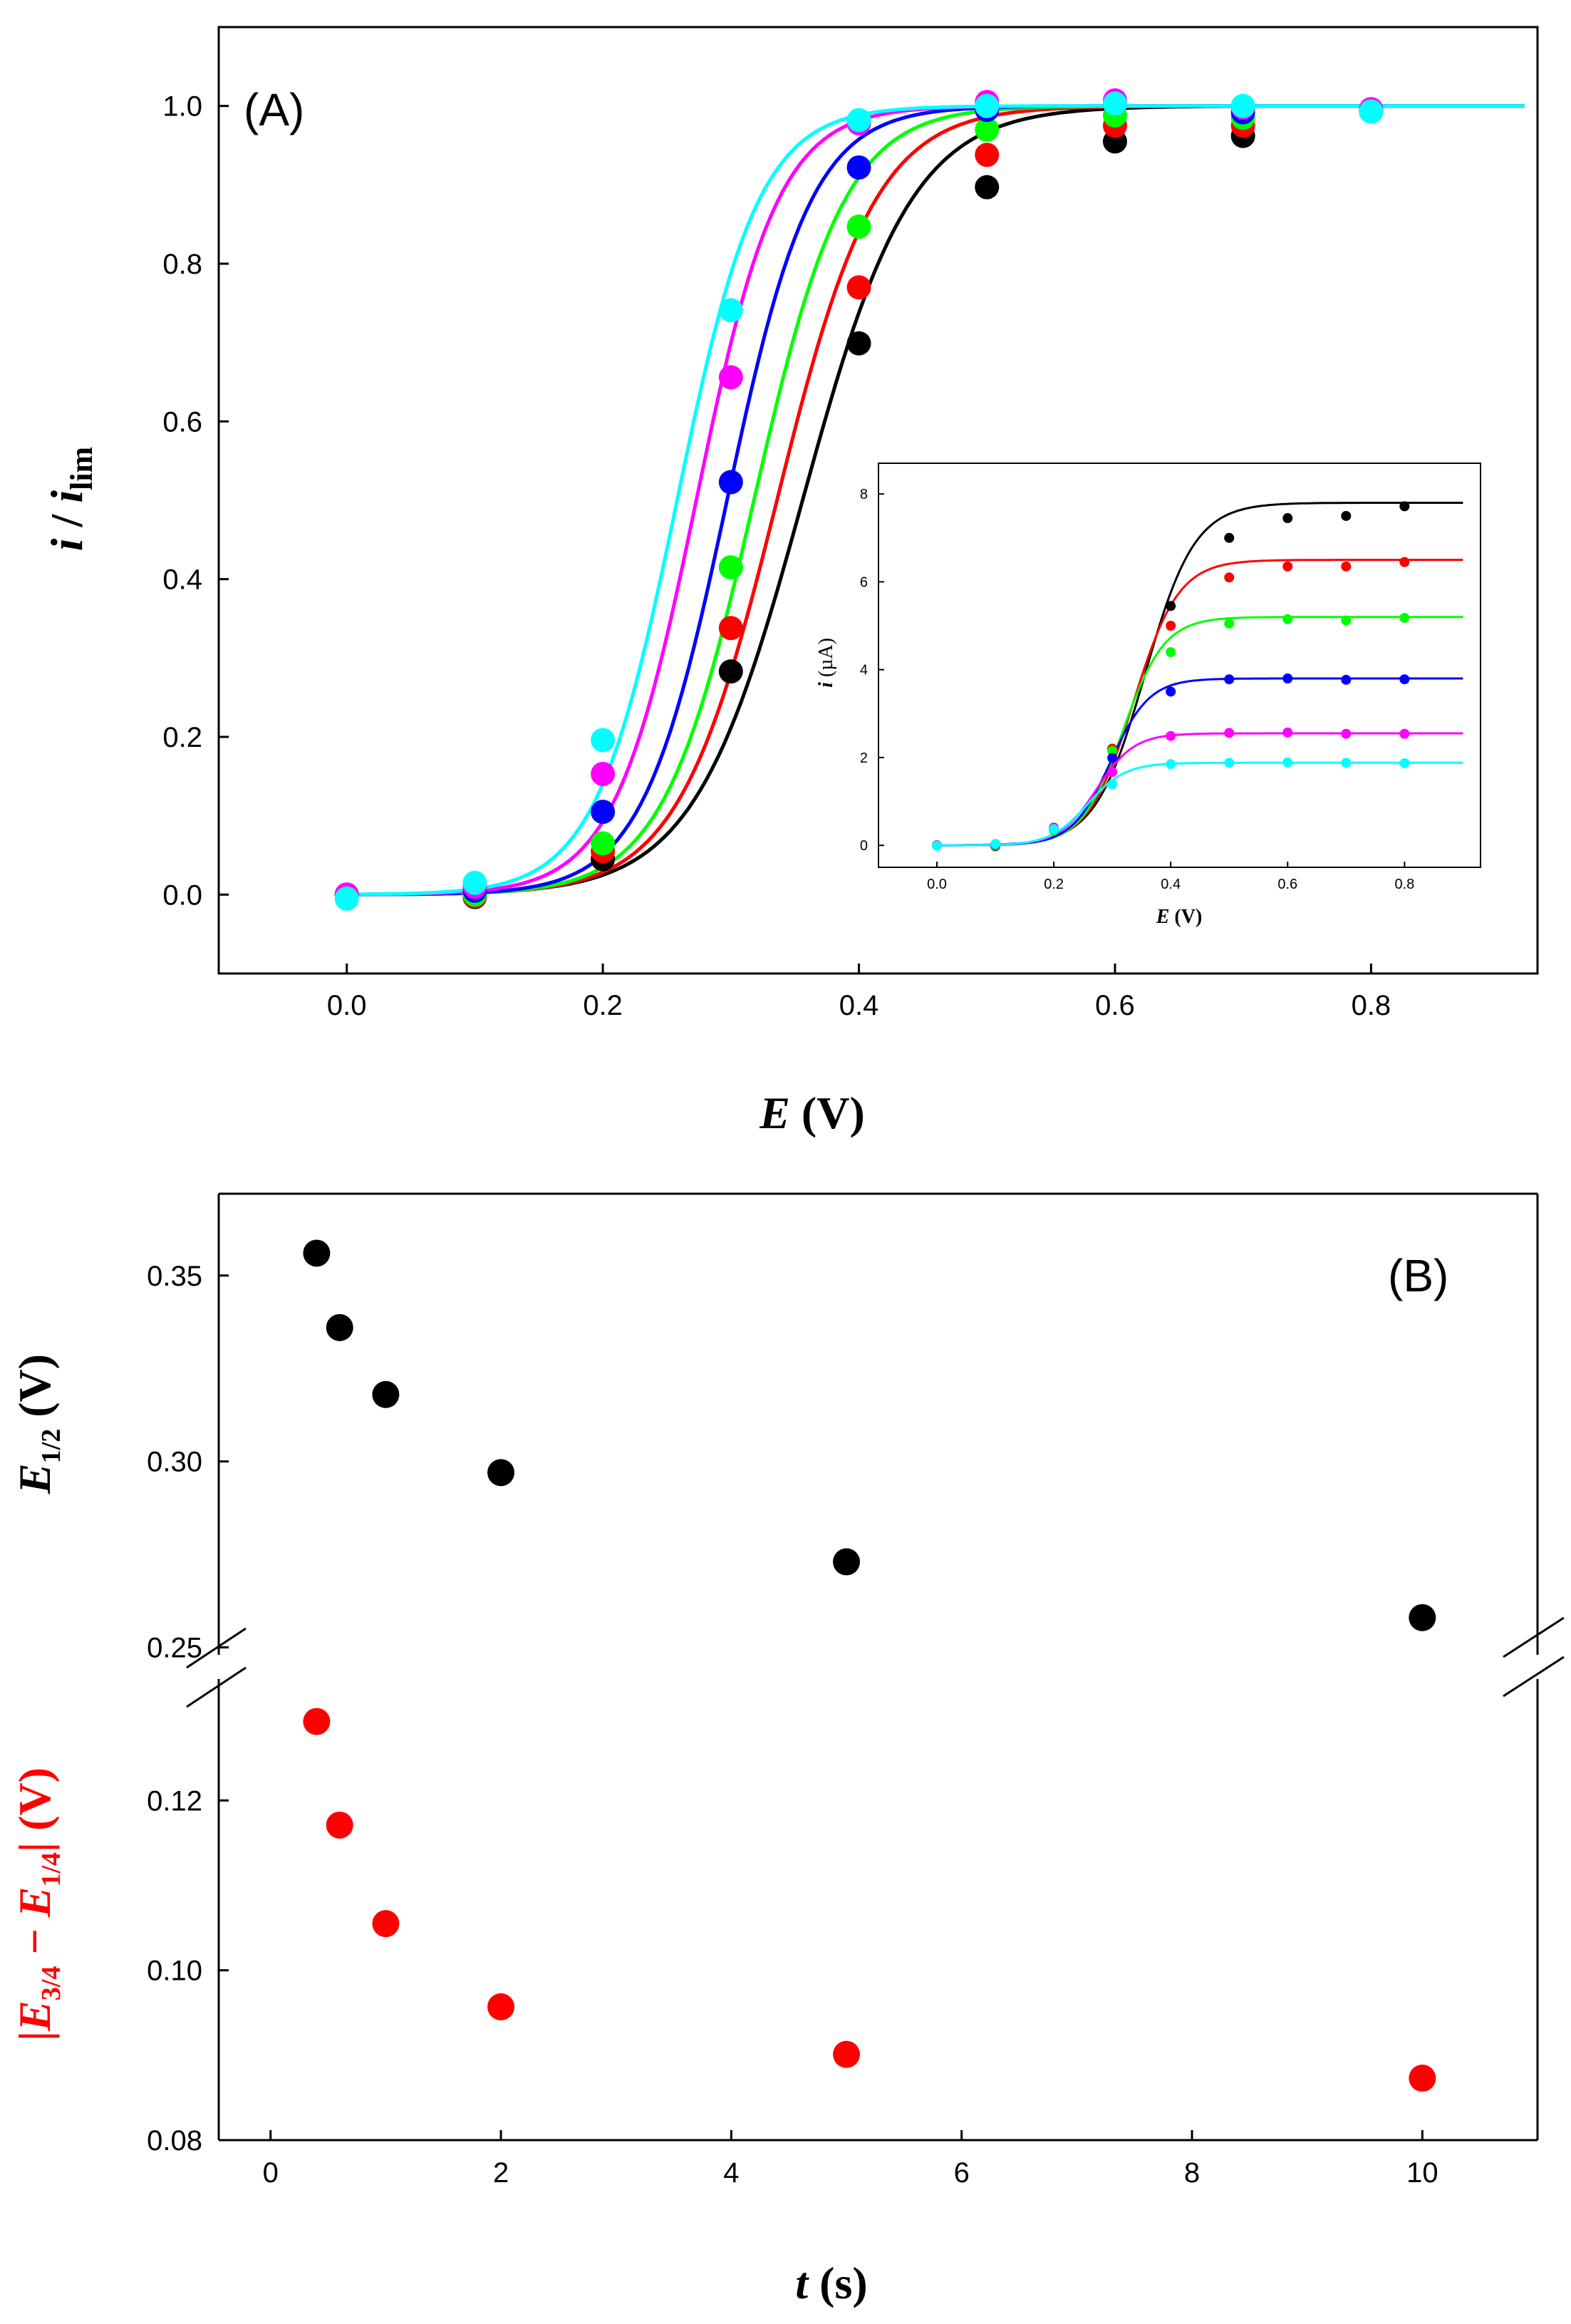 This screenshot has width=1571, height=2324. Describe the element at coordinates (182, 580) in the screenshot. I see `y-tick-label: 0.4` at that location.